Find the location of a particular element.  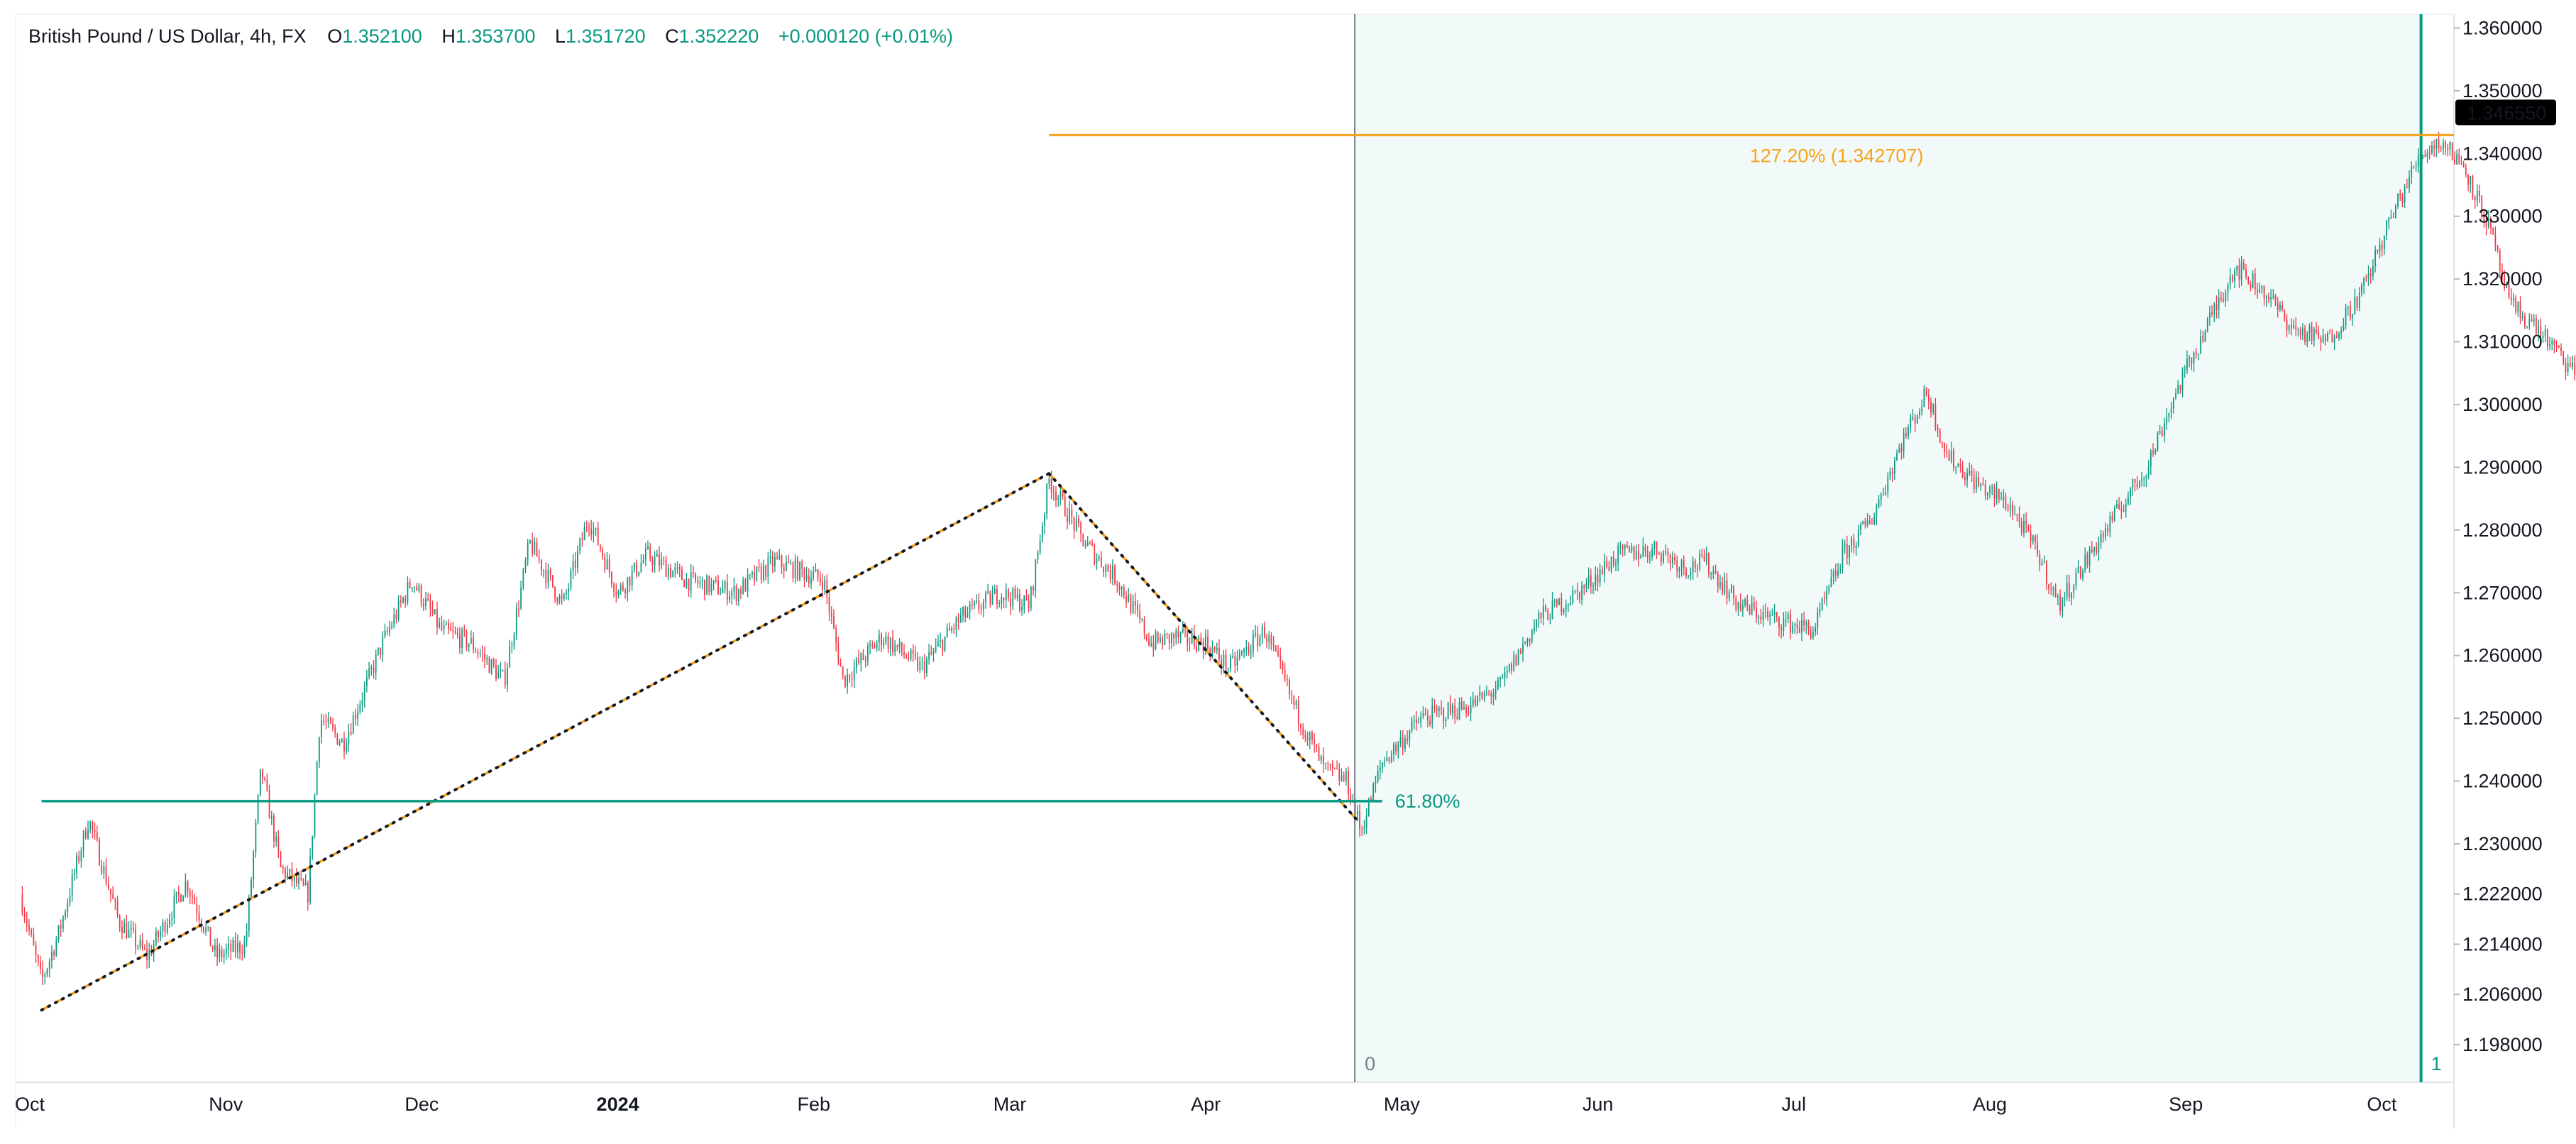

high-value: 1.353700 is located at coordinates (495, 37).